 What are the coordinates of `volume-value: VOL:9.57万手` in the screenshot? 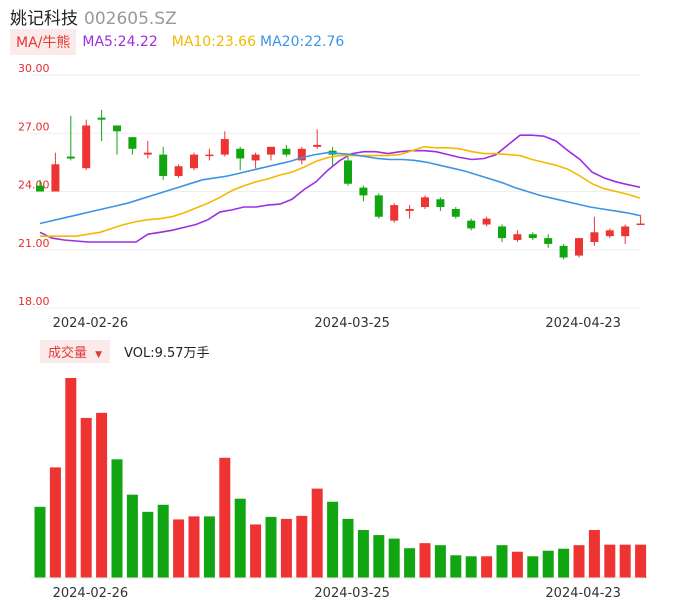 It's located at (167, 353).